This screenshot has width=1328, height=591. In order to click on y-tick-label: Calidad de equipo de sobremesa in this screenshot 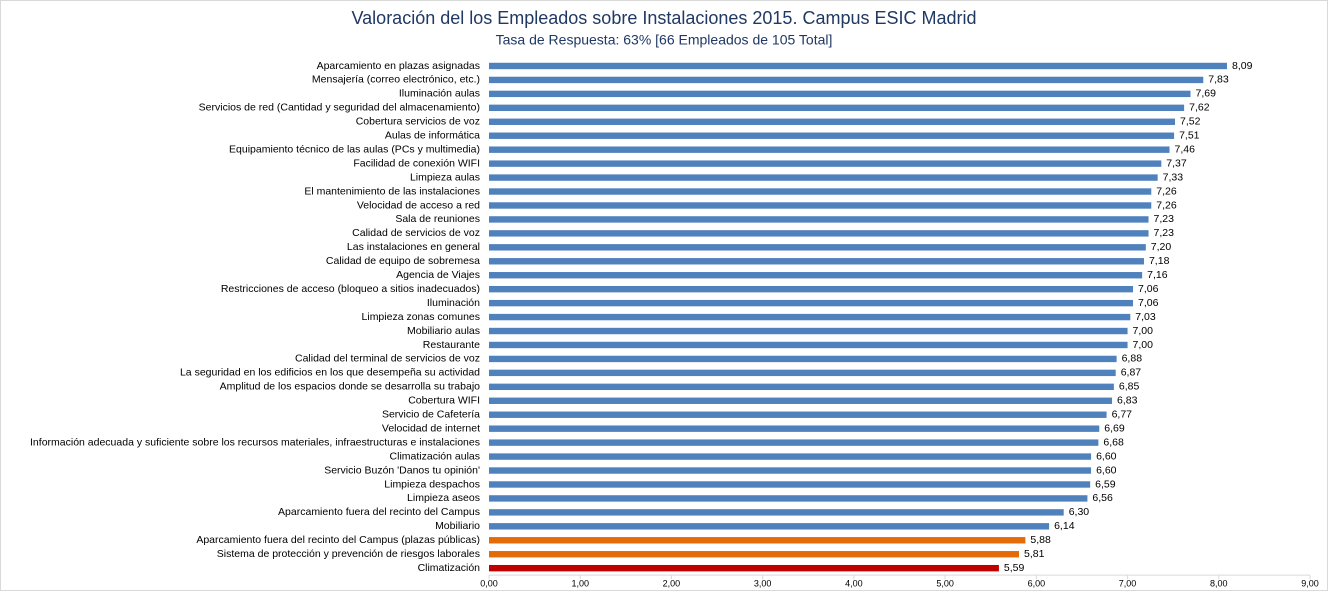, I will do `click(403, 261)`.